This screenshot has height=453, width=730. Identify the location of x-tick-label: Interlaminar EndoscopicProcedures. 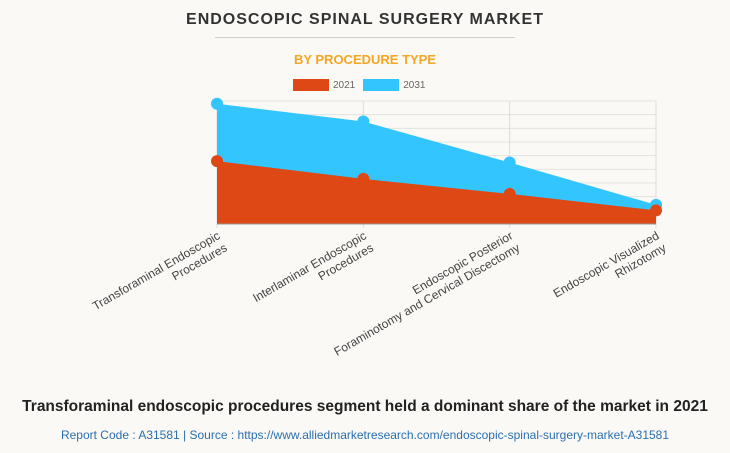
(312, 272).